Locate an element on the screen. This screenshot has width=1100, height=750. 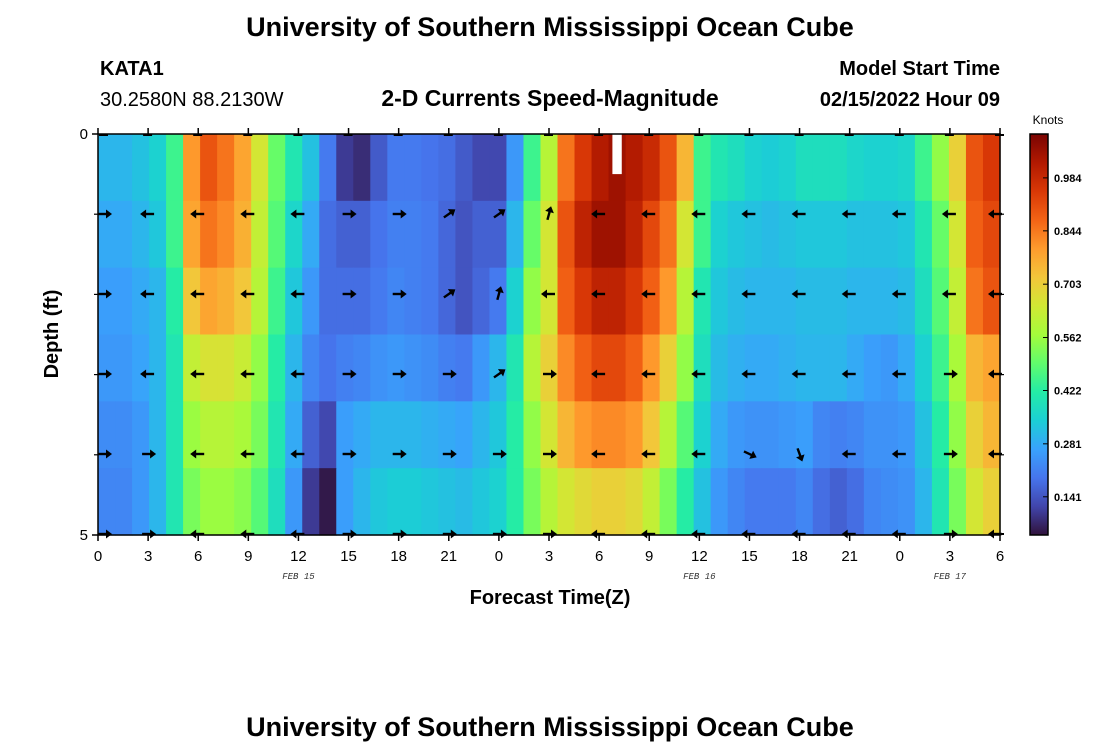
model-start-label: Model Start Time is located at coordinates (919, 69).